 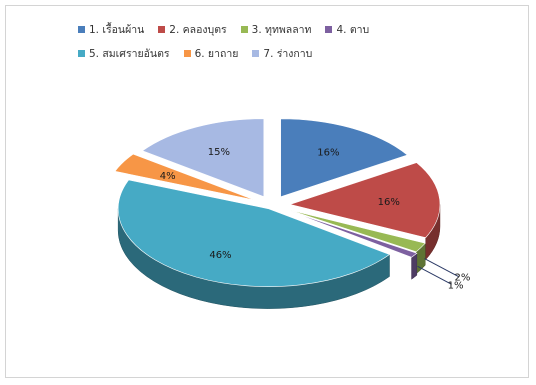 What do you see at coordinates (463, 278) in the screenshot?
I see `data-label: 2%` at bounding box center [463, 278].